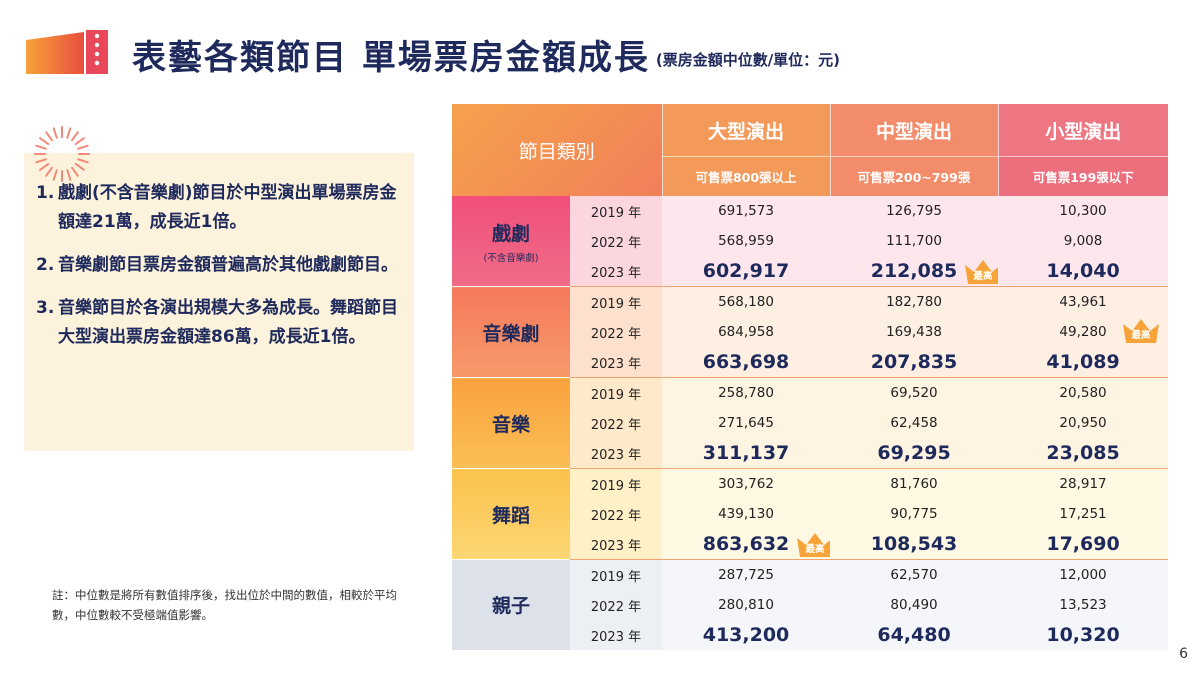  What do you see at coordinates (914, 176) in the screenshot?
I see `column-subheader-medium: 可售票200~799張` at bounding box center [914, 176].